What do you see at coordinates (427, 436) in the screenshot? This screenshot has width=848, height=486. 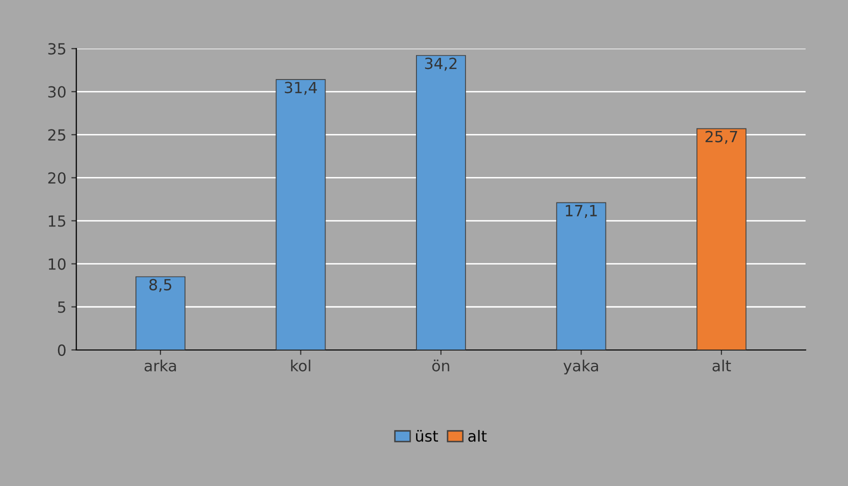 I see `legend-label: üst` at bounding box center [427, 436].